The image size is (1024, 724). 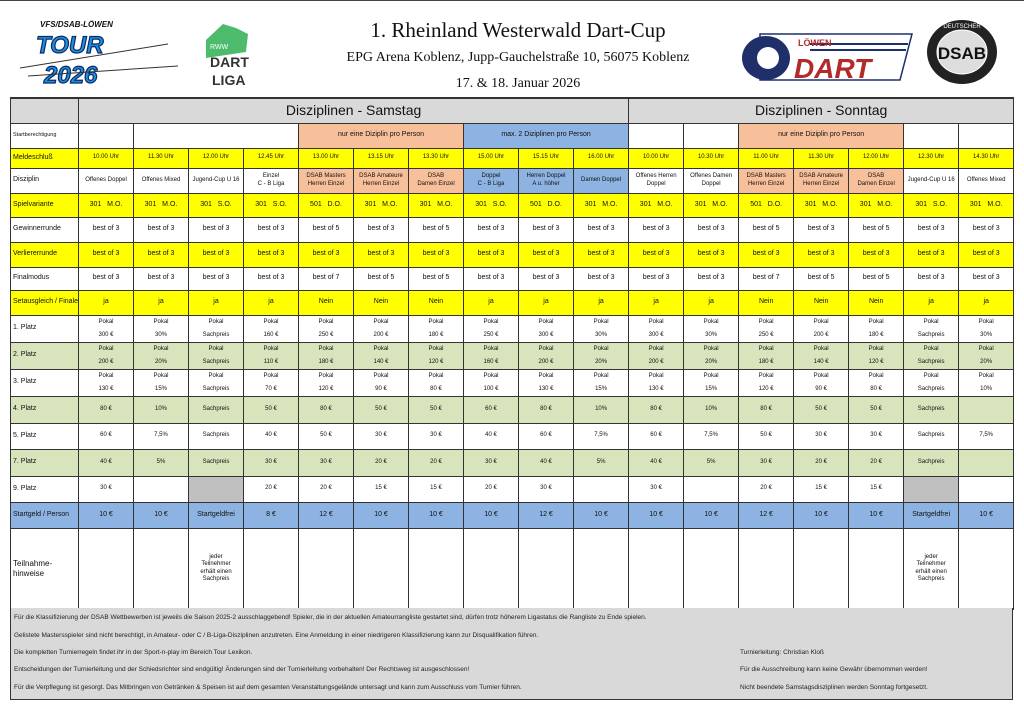 What do you see at coordinates (106, 382) in the screenshot?
I see `prize-3-cell: Pokal 130 €` at bounding box center [106, 382].